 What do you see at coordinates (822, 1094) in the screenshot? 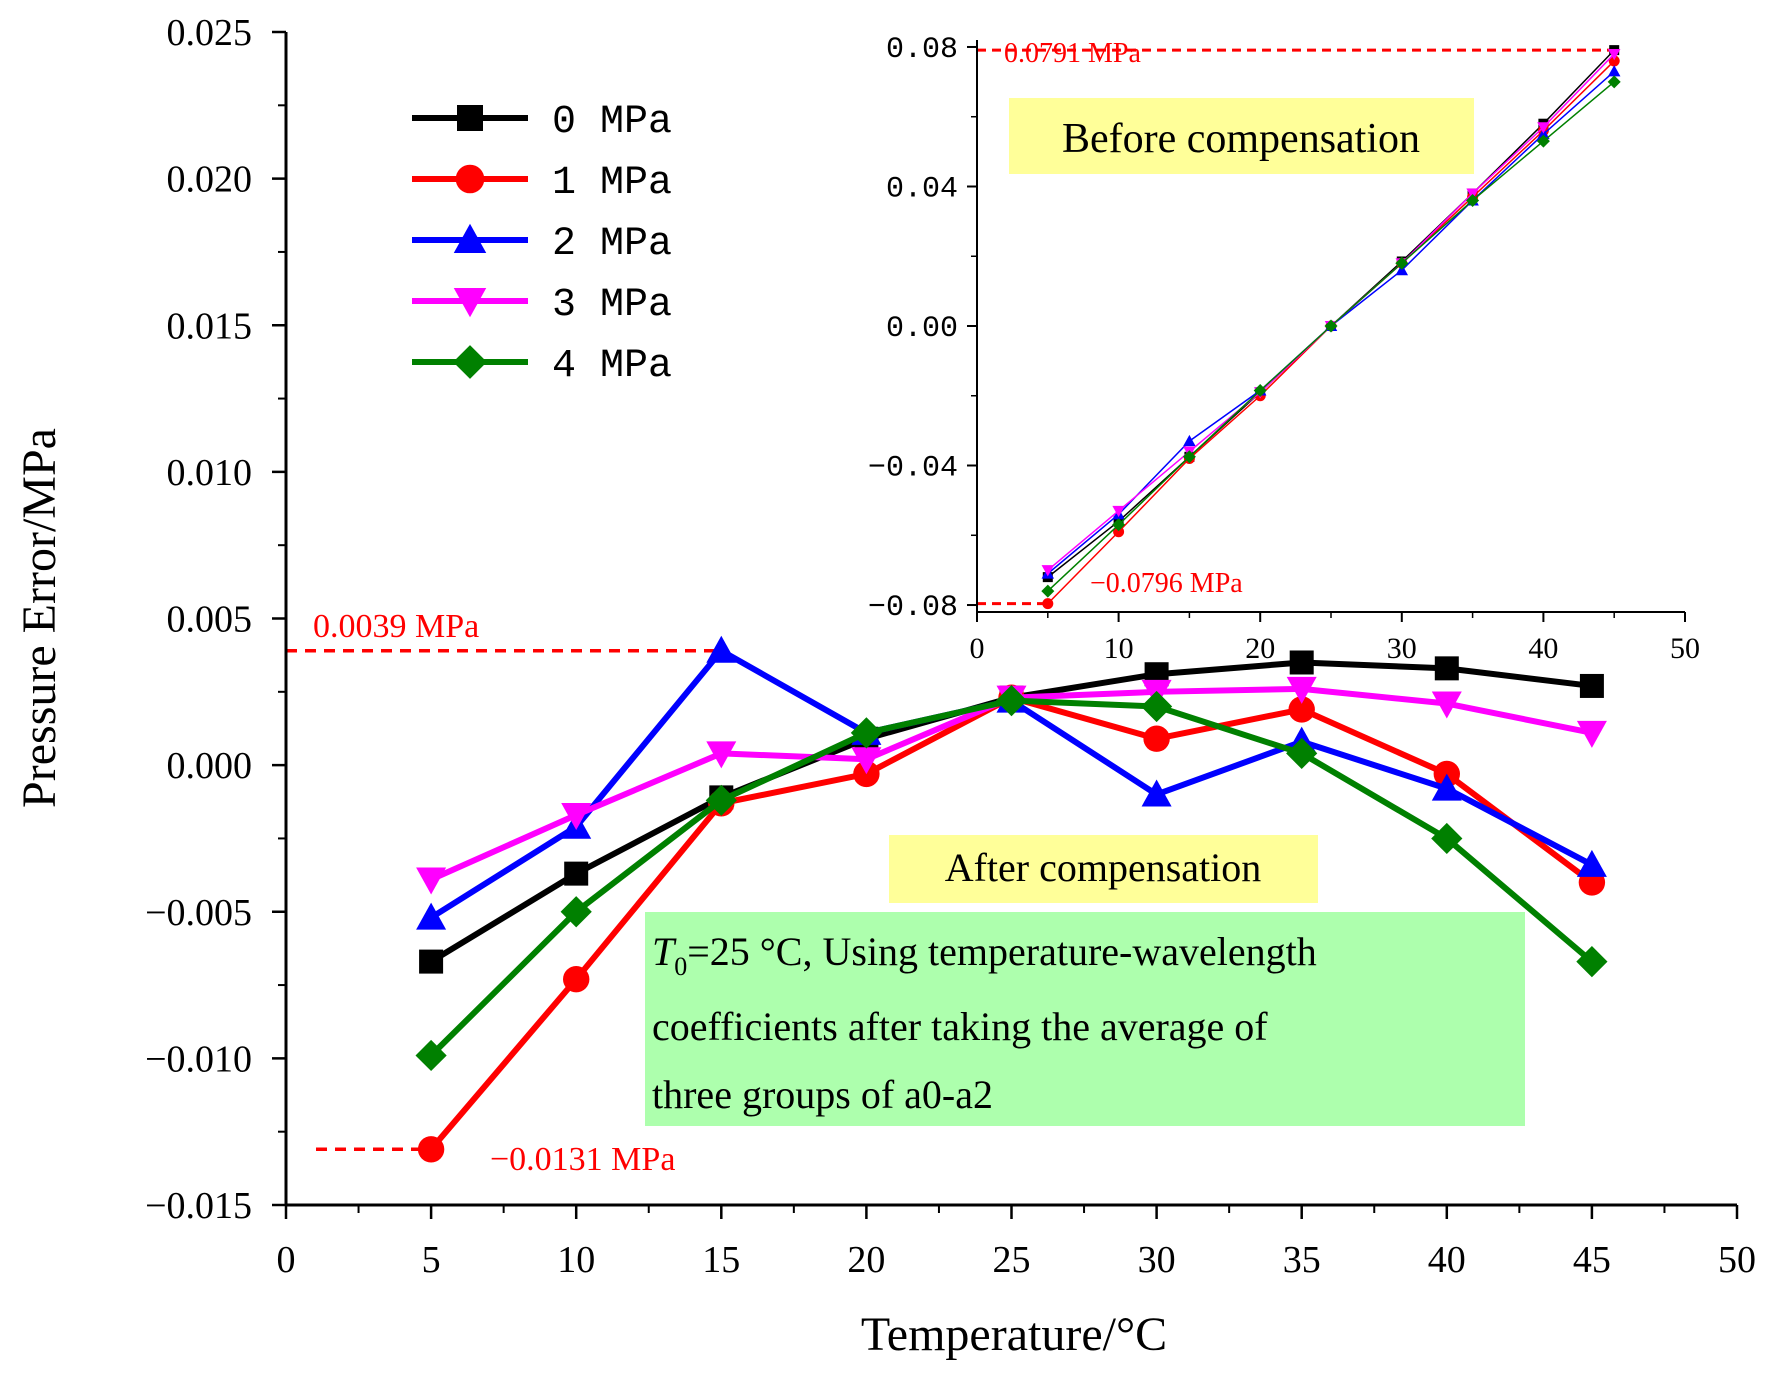
I see `note-line-3: three groups of a0-a2` at bounding box center [822, 1094].